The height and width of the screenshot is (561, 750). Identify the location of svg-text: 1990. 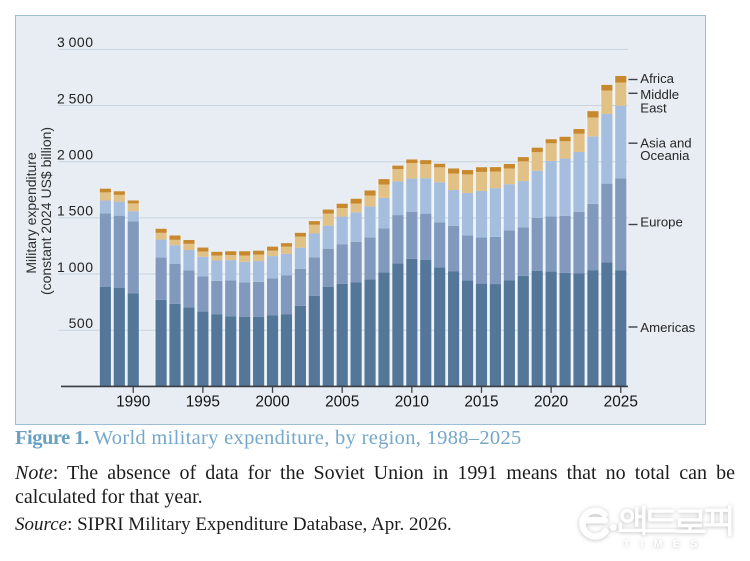
(133, 402).